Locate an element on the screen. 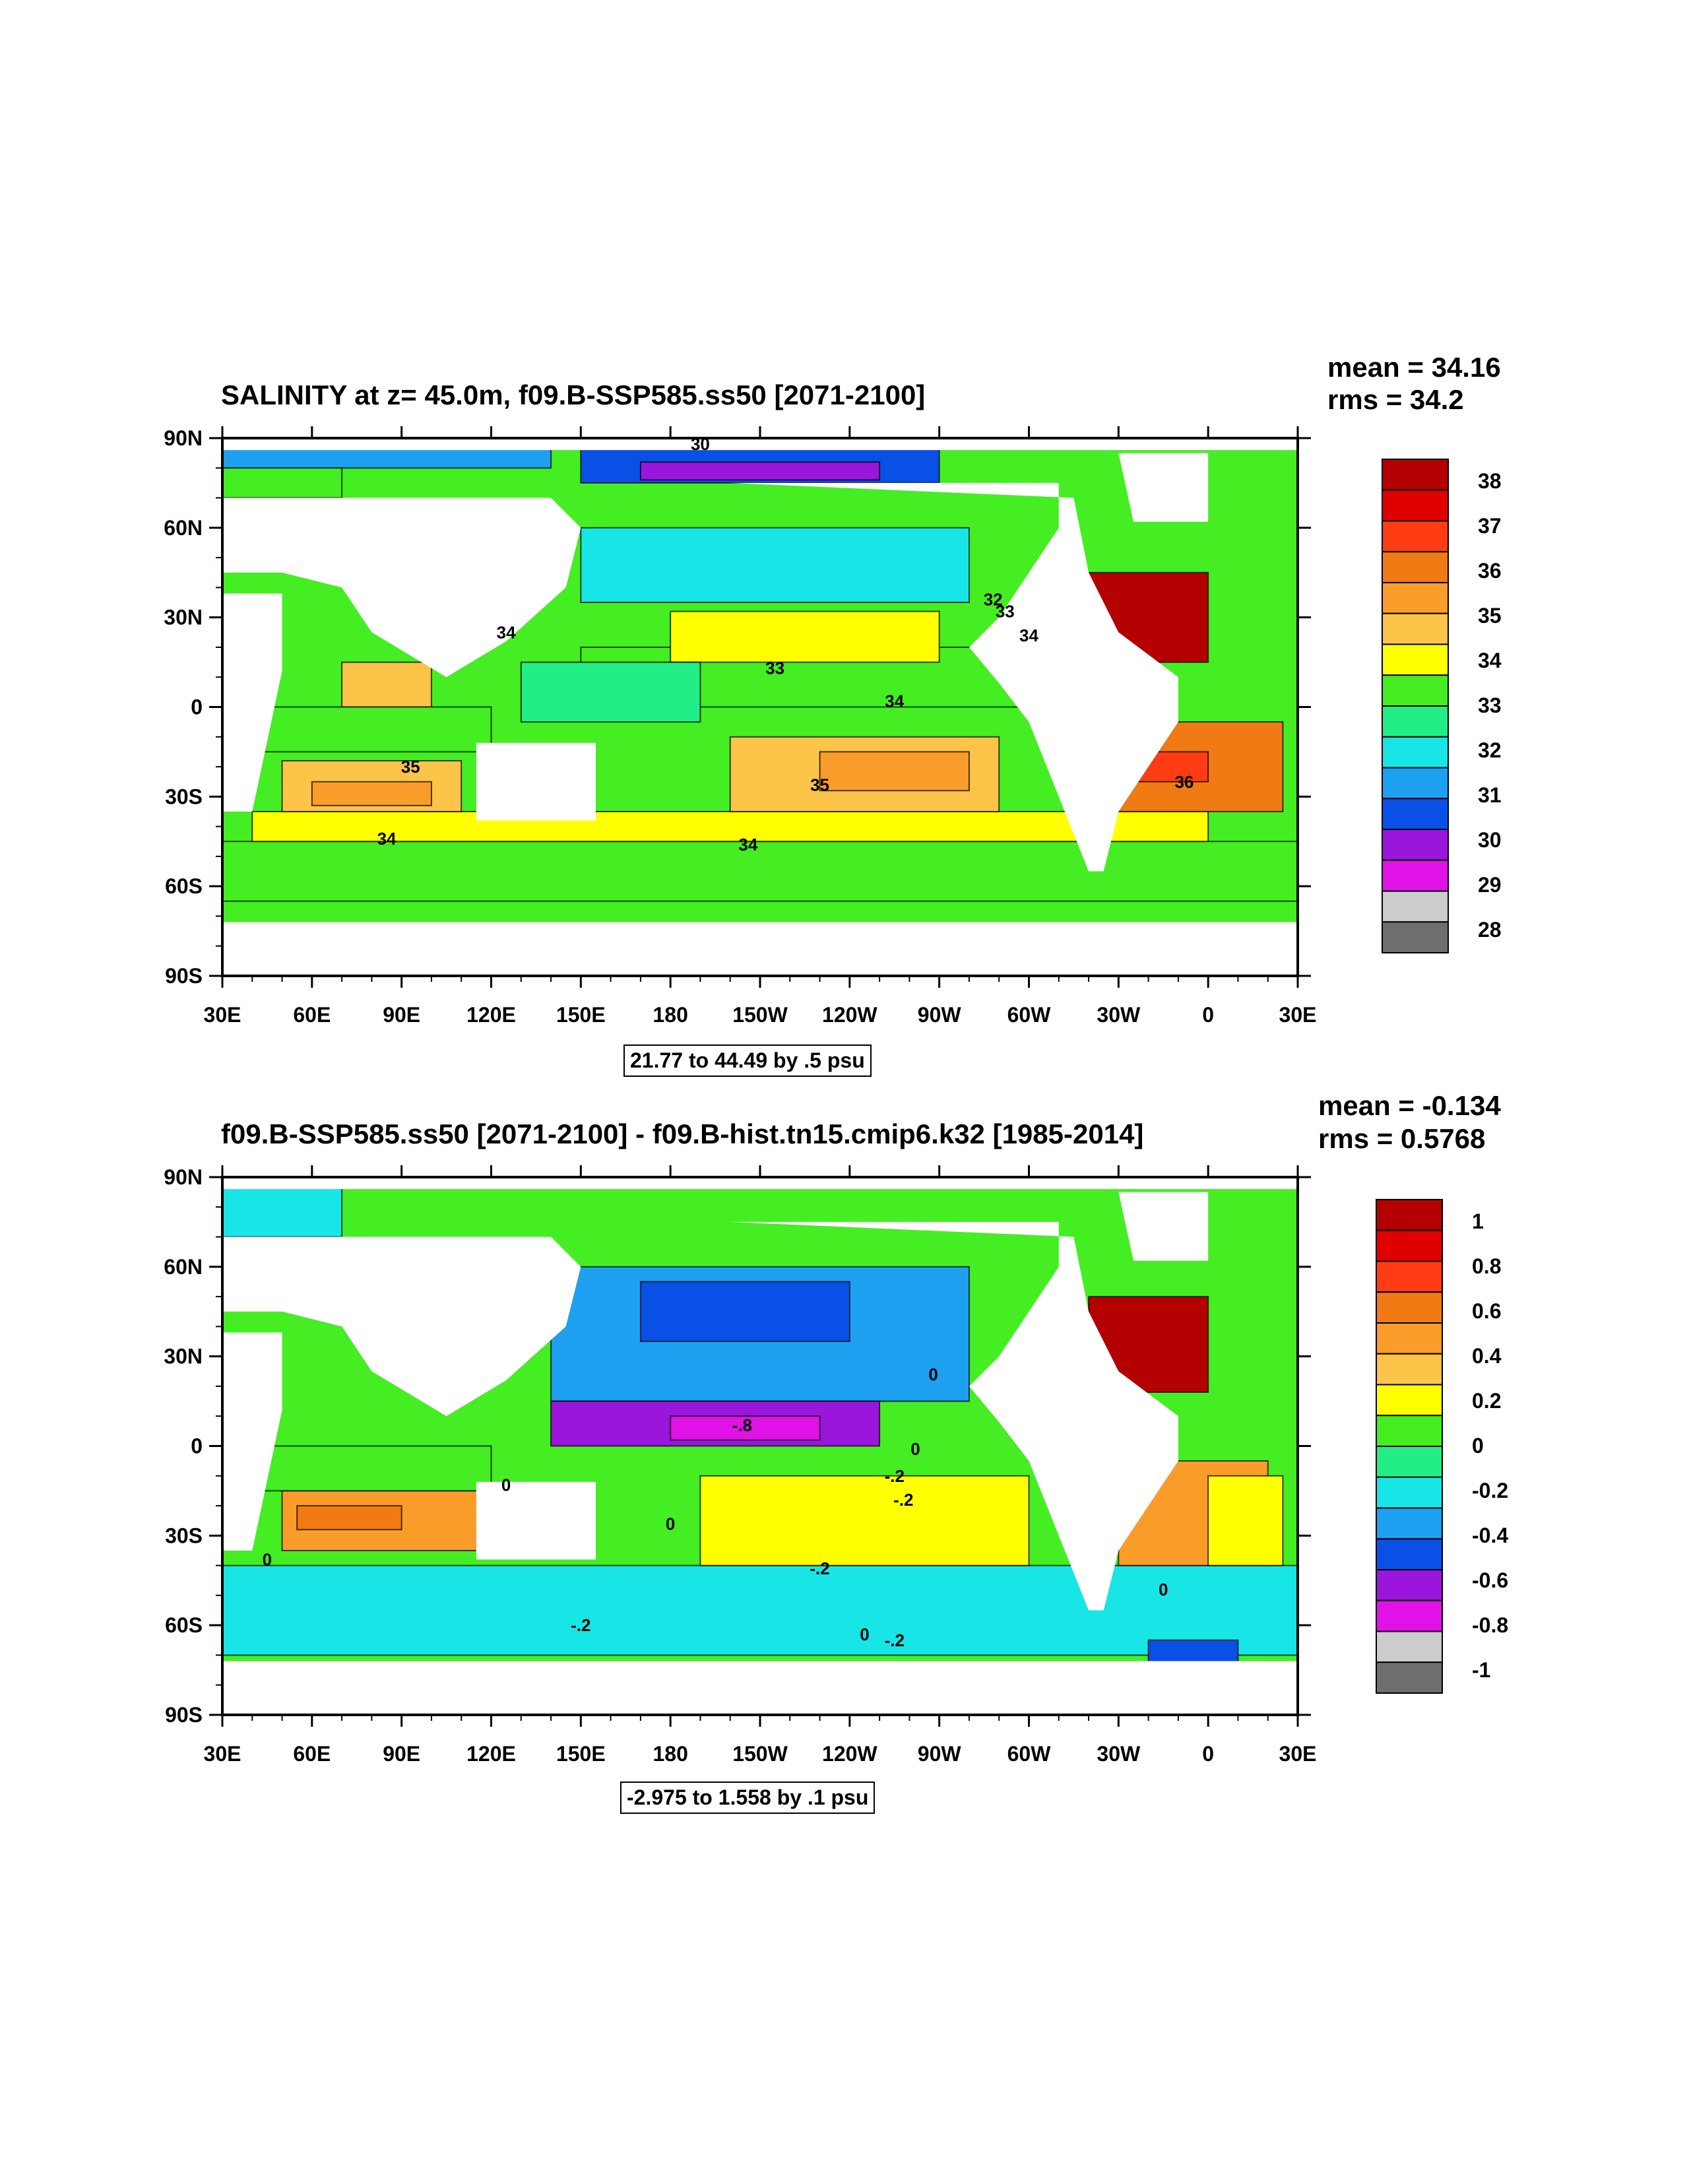  contour-label: 36 is located at coordinates (1184, 782).